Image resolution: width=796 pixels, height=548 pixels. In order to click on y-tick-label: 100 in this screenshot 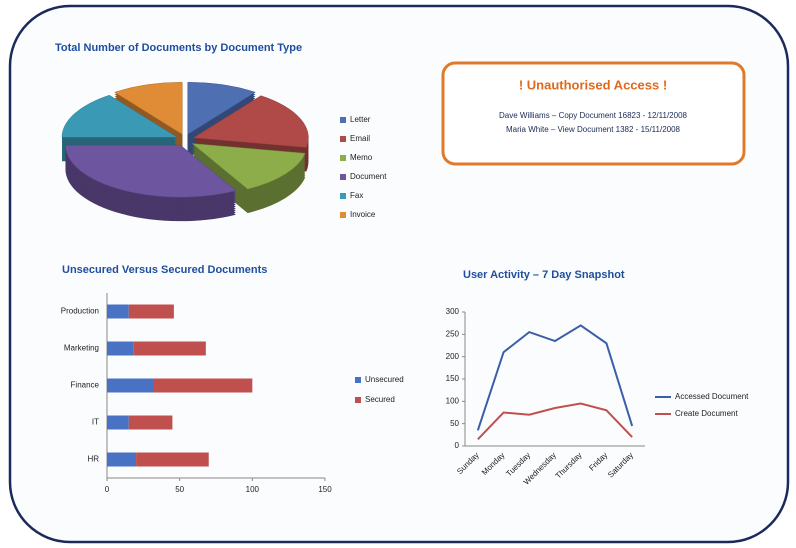, I will do `click(453, 400)`.